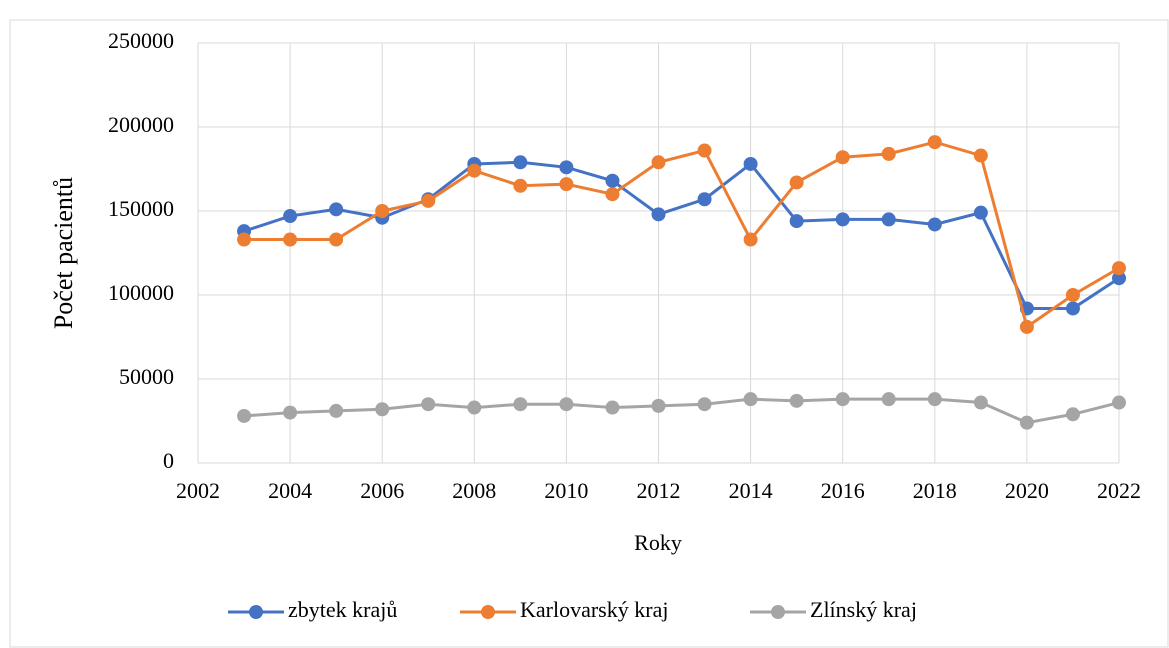 The width and height of the screenshot is (1169, 648). What do you see at coordinates (141, 292) in the screenshot?
I see `y-tick-label: 100000` at bounding box center [141, 292].